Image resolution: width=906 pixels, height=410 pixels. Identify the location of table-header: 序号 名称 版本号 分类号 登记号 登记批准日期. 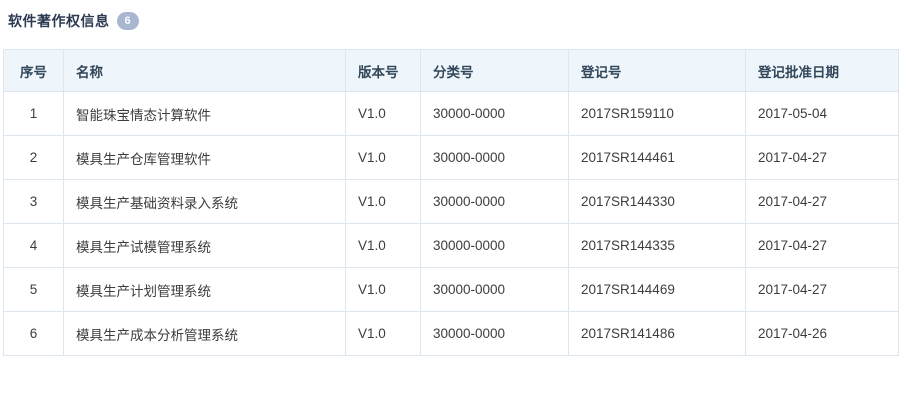
(451, 70).